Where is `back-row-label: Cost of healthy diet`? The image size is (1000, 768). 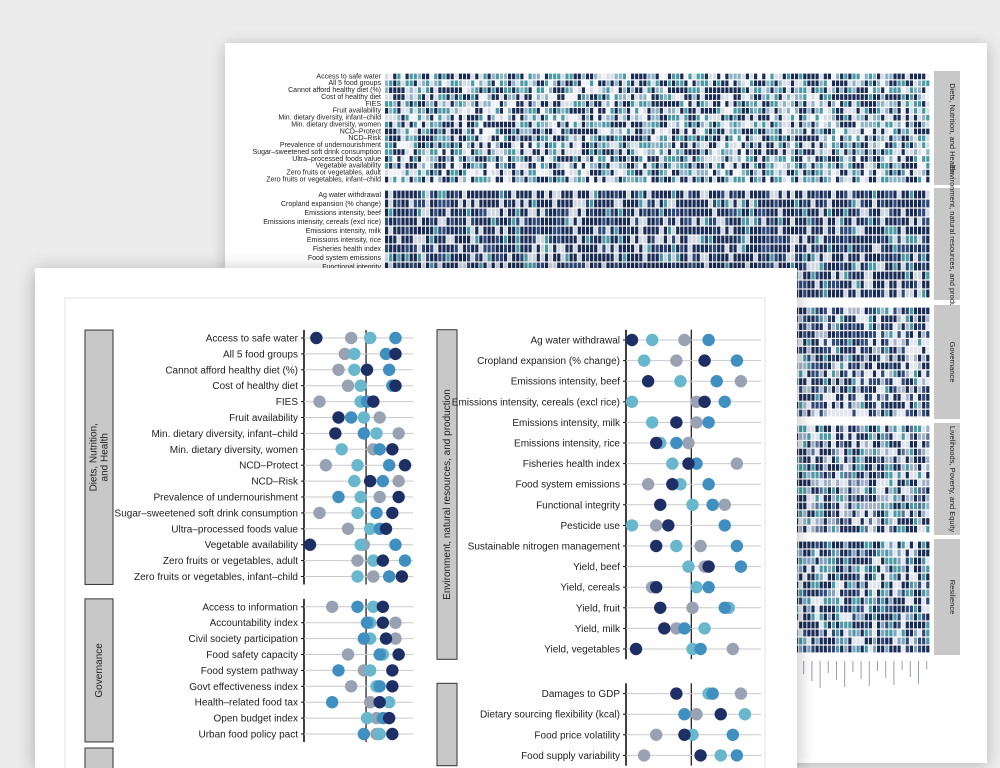 back-row-label: Cost of healthy diet is located at coordinates (351, 97).